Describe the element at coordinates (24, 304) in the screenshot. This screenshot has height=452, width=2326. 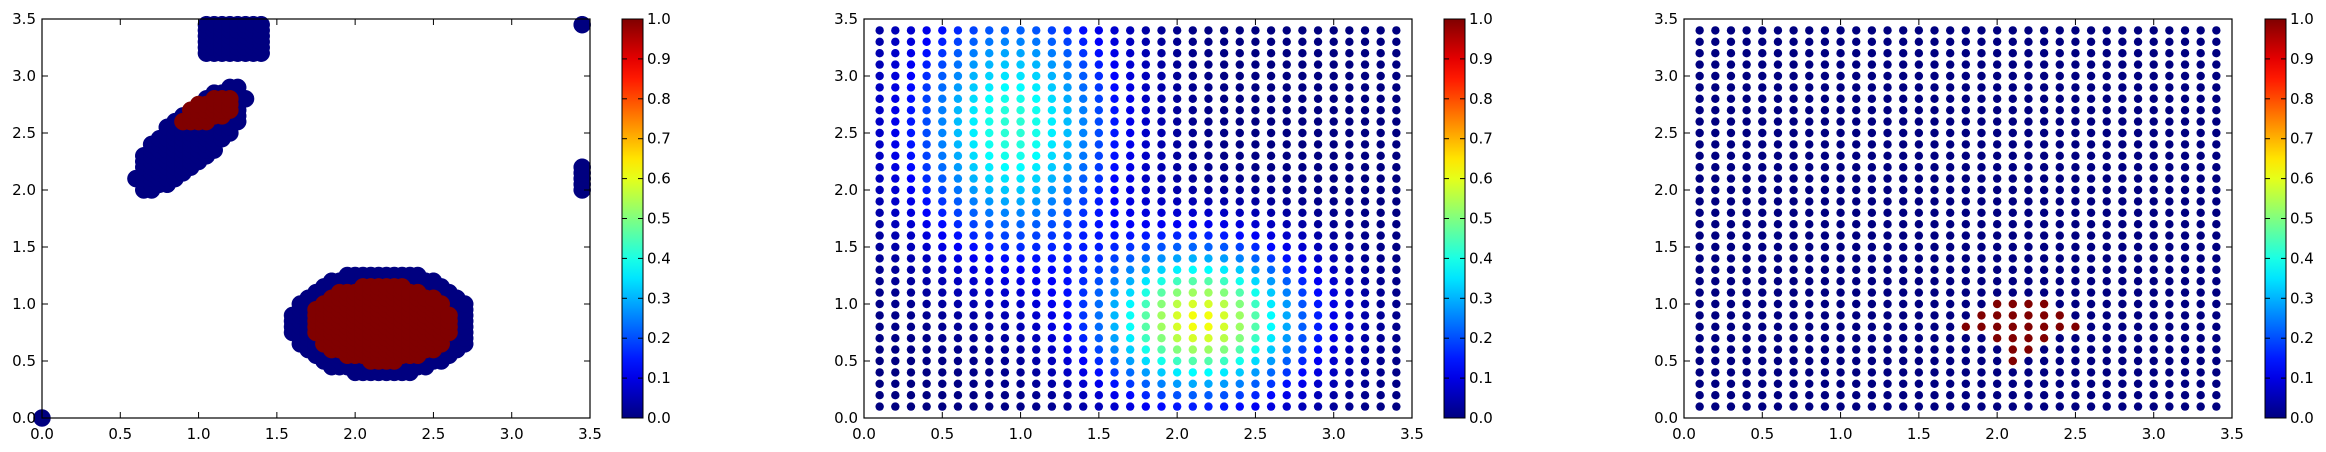
I see `y-tick-label: 1.0` at that location.